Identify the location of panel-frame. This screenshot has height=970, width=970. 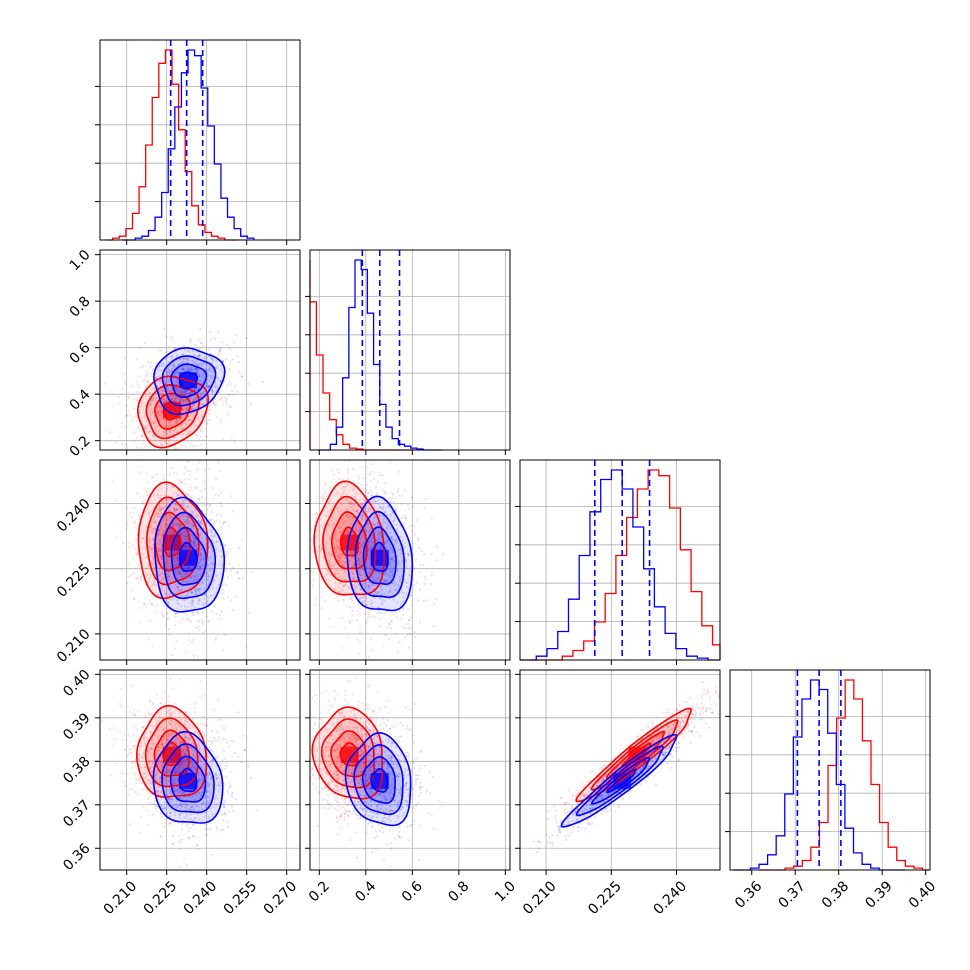
(410, 350).